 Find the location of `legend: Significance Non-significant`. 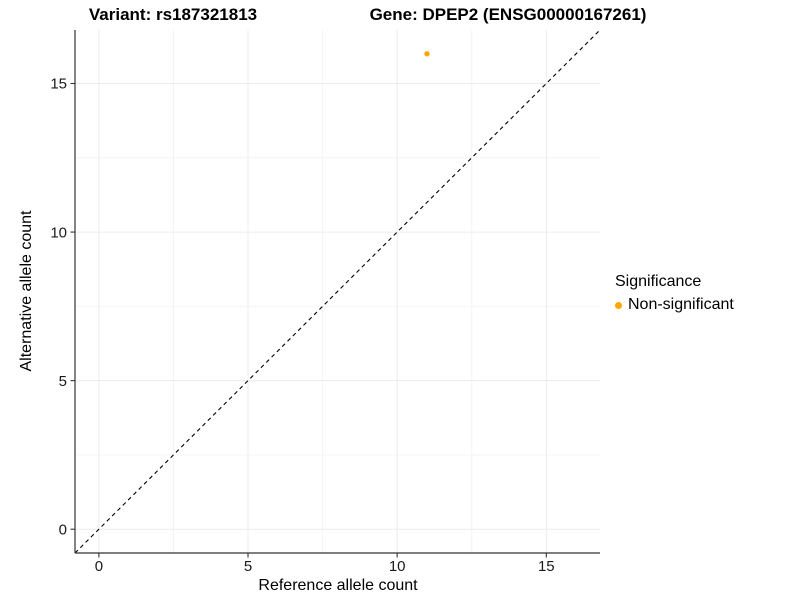

legend: Significance Non-significant is located at coordinates (674, 293).